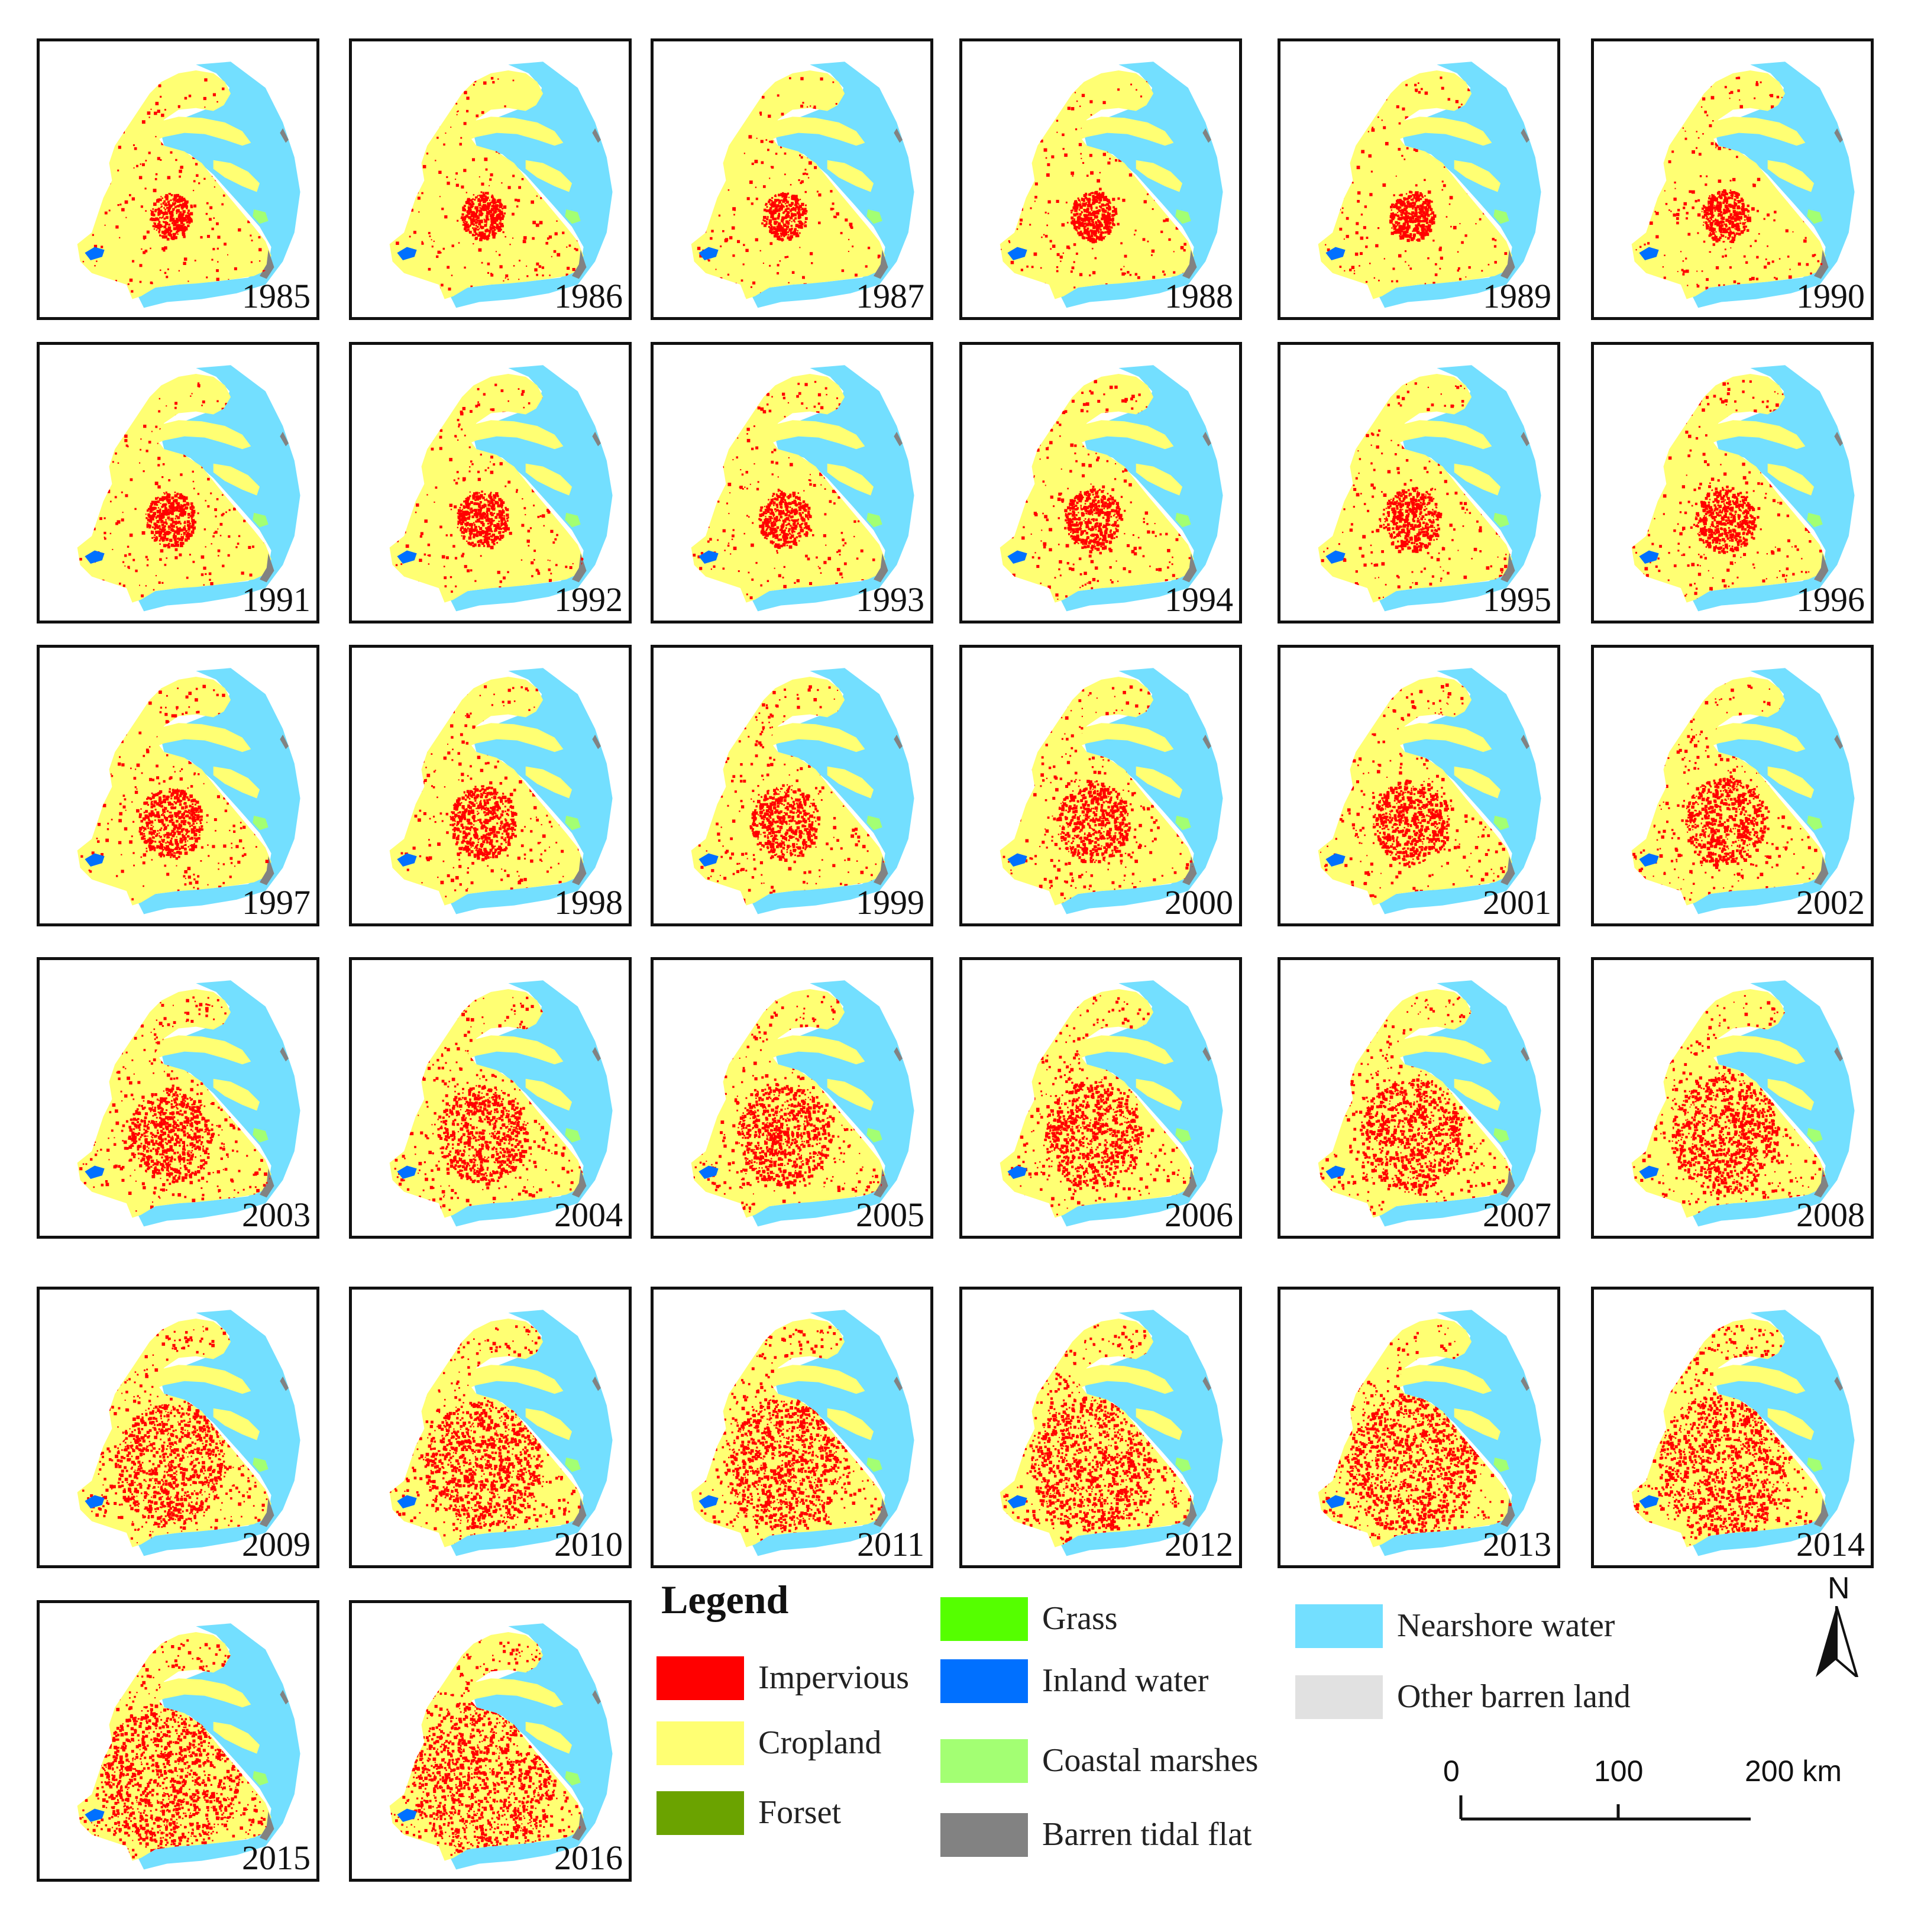 This screenshot has width=1908, height=1932. Describe the element at coordinates (1831, 1215) in the screenshot. I see `year-label: 2008` at that location.